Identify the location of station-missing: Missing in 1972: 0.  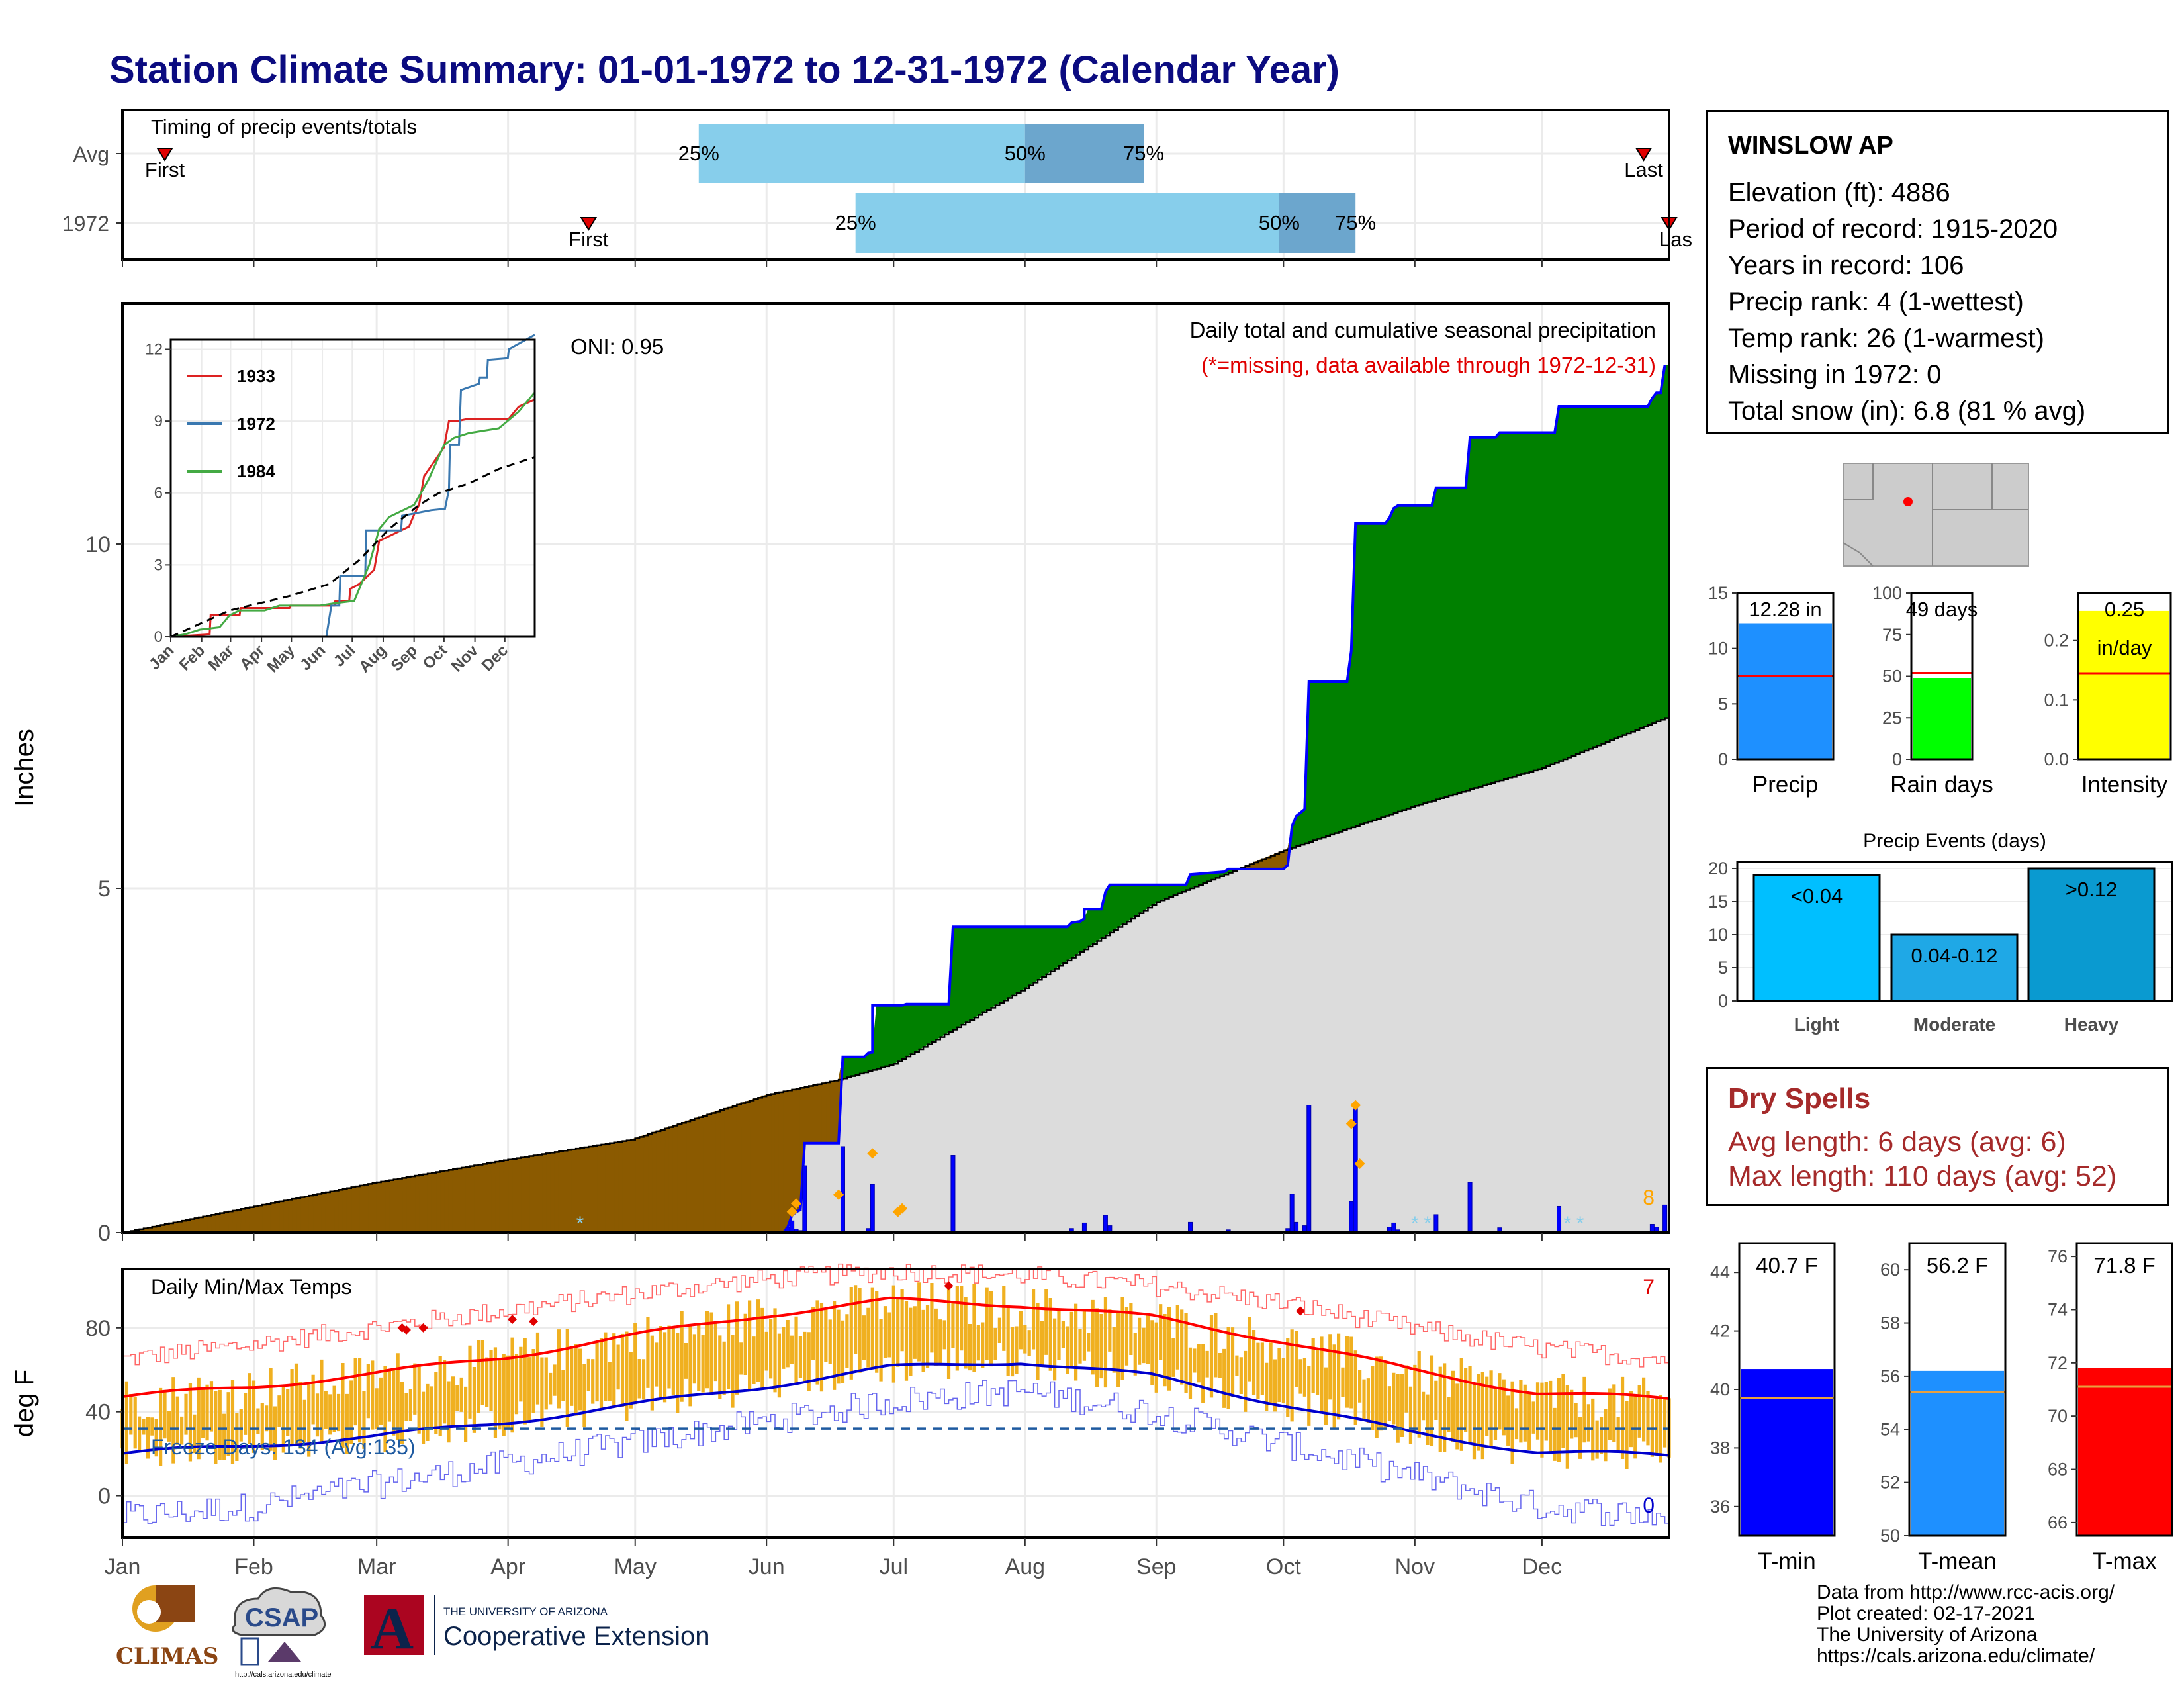
(1835, 374).